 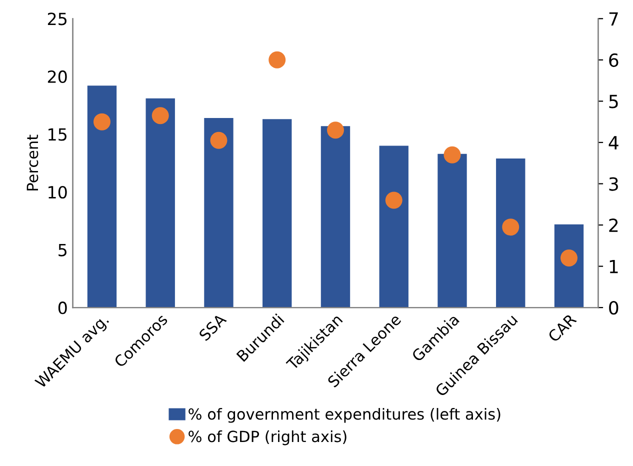 I want to click on y2-tick-label: 6, so click(x=613, y=60).